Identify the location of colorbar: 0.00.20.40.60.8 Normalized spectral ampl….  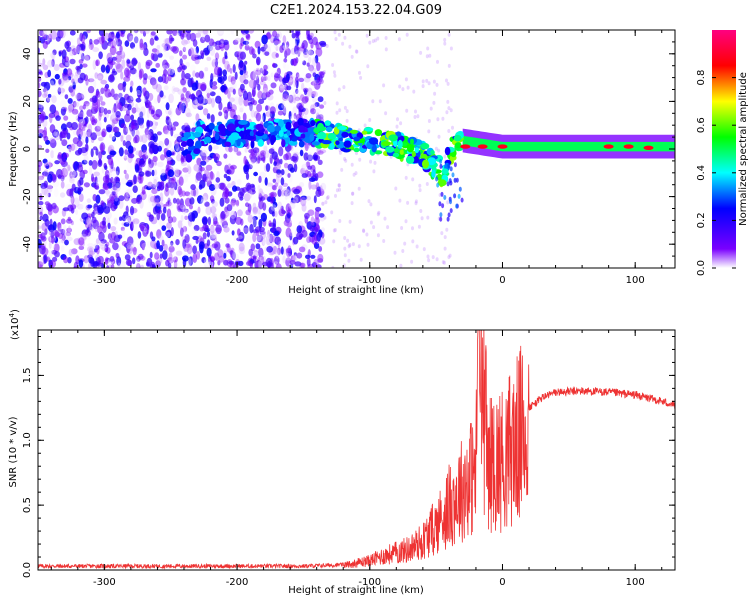
(722, 153).